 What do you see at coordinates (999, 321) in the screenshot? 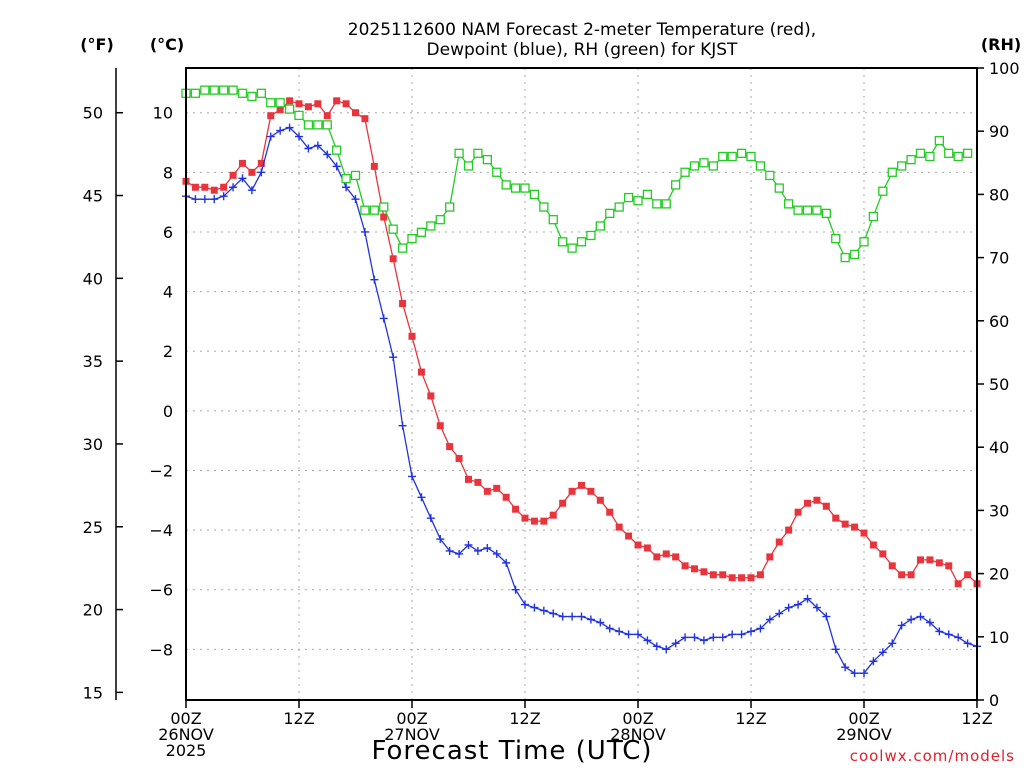
I see `rh-tick-label: 60` at bounding box center [999, 321].